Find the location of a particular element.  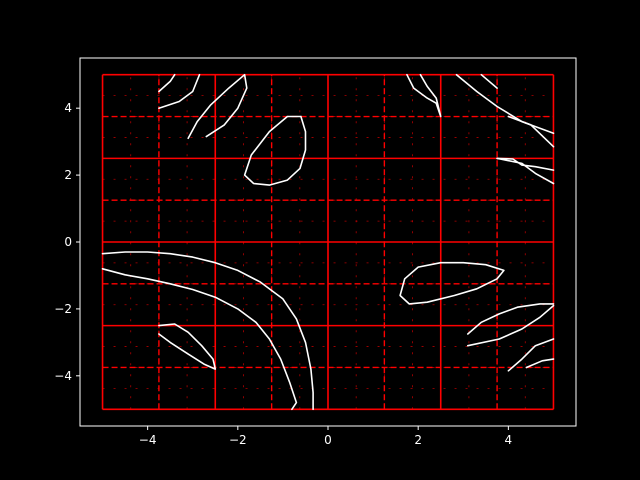

x-axis-ticks: −4 −2 0 2 4 is located at coordinates (325, 436).